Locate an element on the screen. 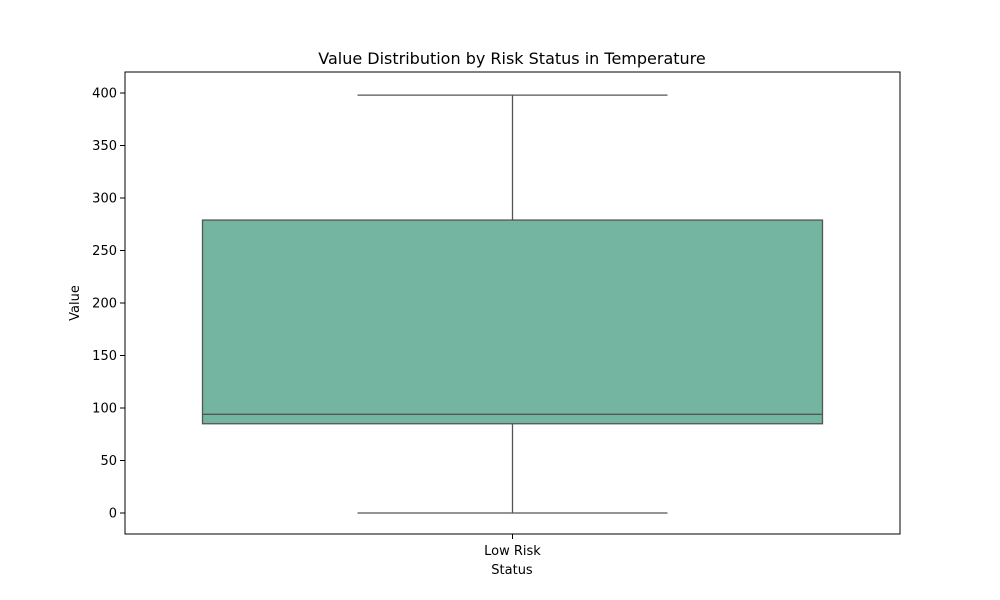  y-tick-label: 300 is located at coordinates (104, 199).